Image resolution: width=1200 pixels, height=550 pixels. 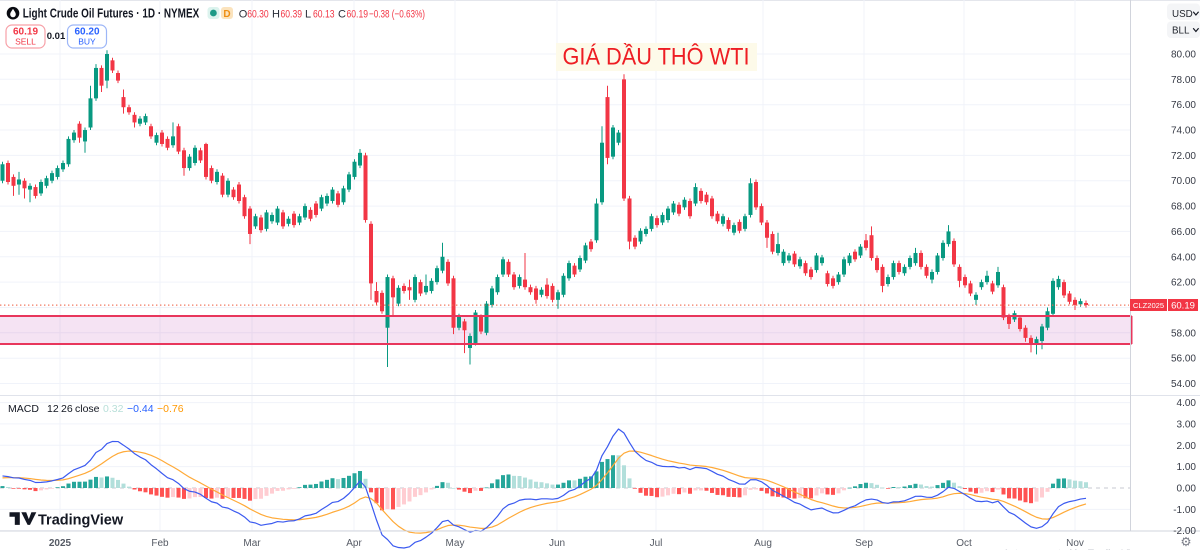 What do you see at coordinates (1183, 55) in the screenshot?
I see `svg-text: 80.00` at bounding box center [1183, 55].